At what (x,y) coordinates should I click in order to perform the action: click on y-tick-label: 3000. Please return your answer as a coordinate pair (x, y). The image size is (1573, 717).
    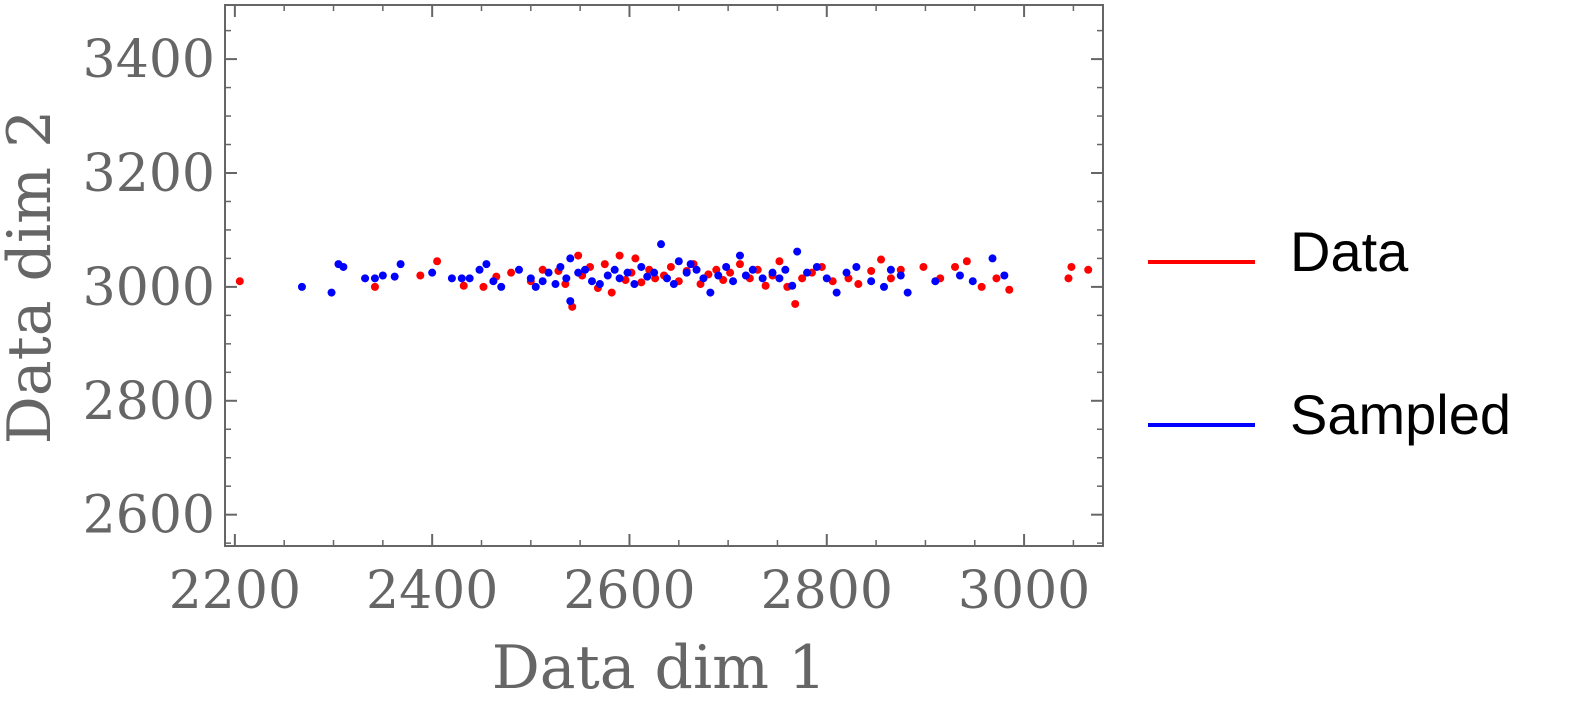
    Looking at the image, I should click on (149, 288).